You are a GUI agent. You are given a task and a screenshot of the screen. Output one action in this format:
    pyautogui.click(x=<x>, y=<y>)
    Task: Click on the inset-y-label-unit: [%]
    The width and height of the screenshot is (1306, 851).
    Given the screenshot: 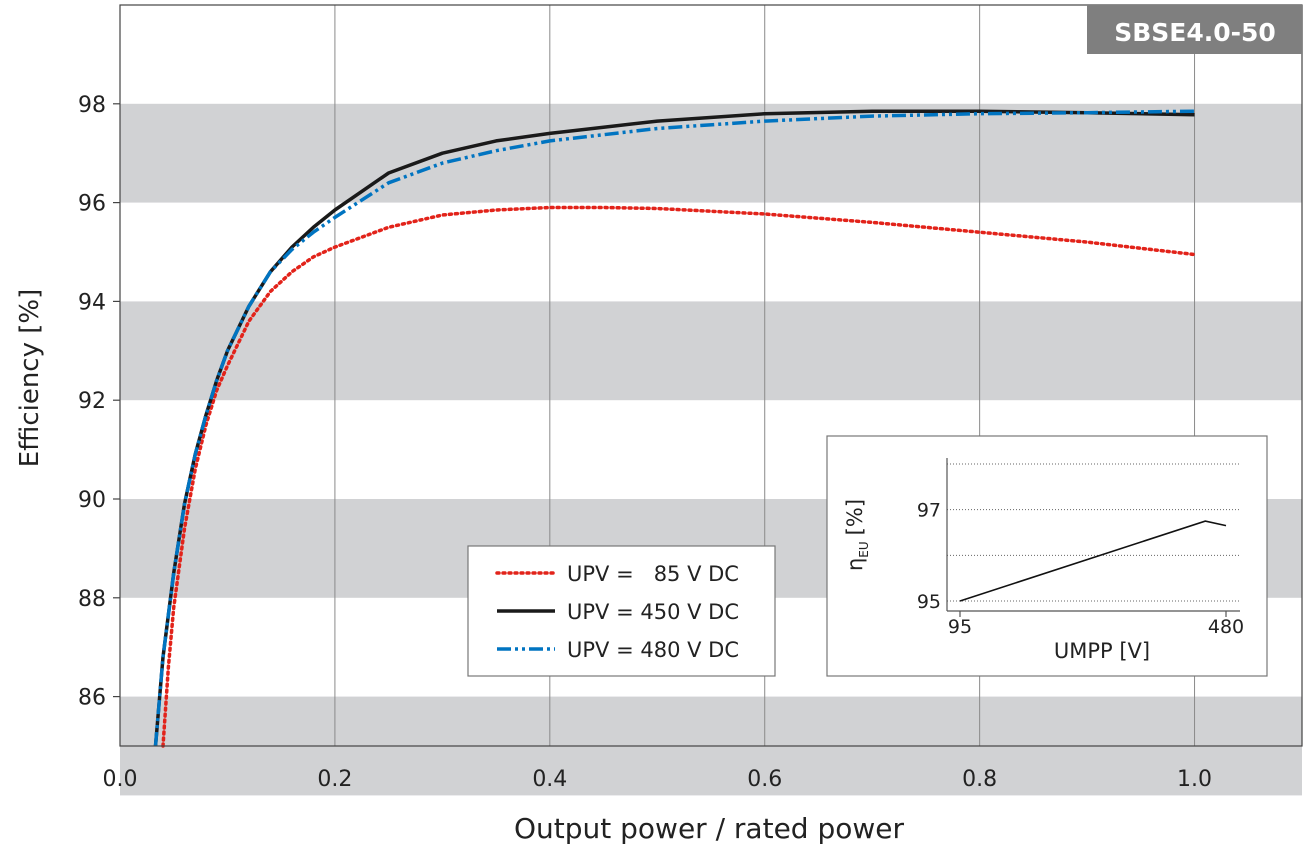 What is the action you would take?
    pyautogui.click(x=855, y=517)
    